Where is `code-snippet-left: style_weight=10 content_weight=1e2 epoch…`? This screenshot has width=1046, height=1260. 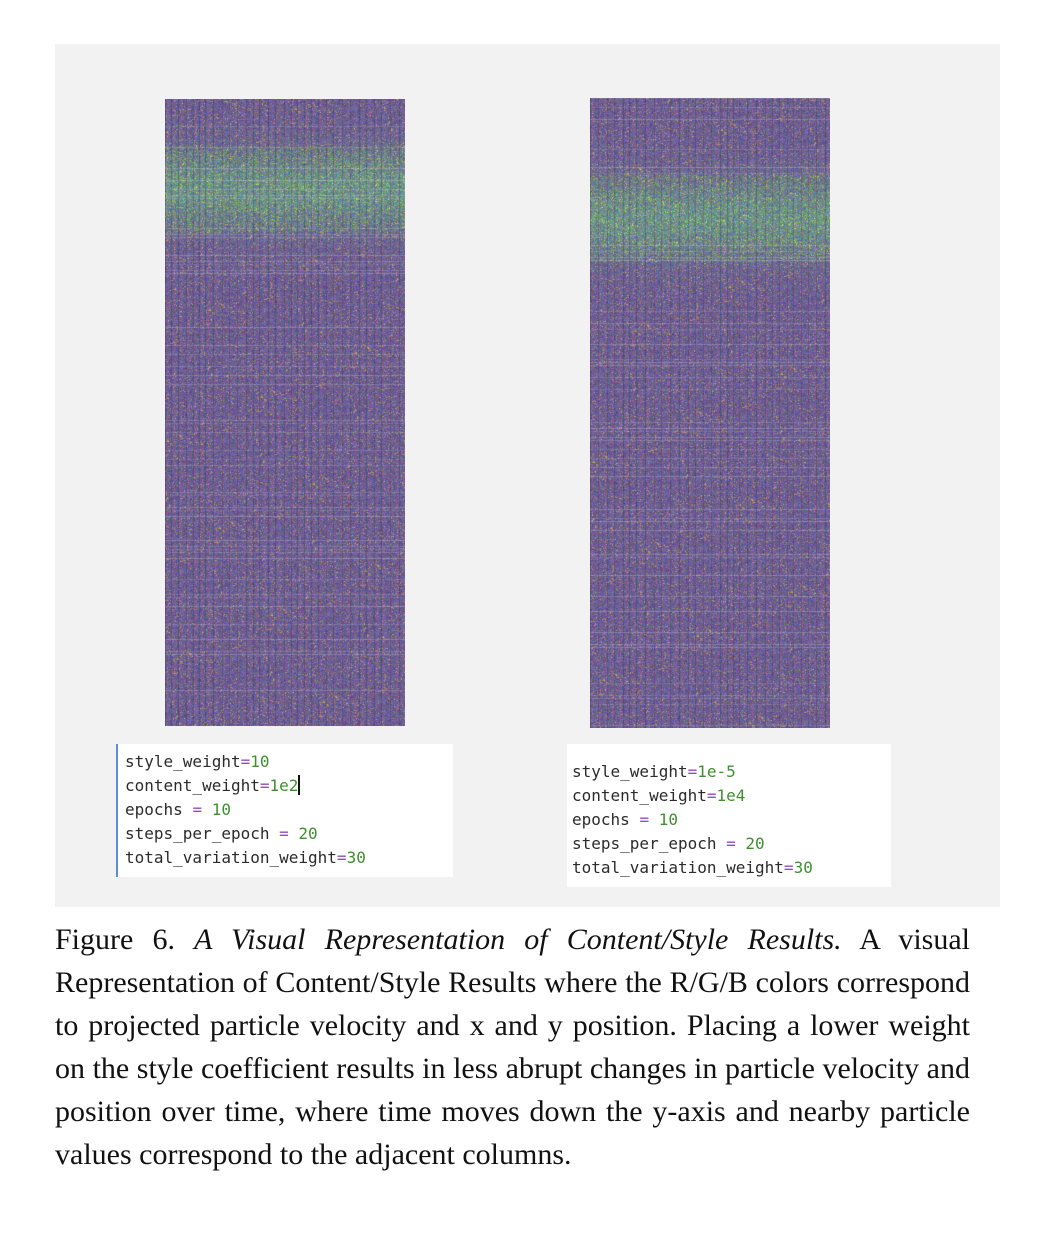
code-snippet-left: style_weight=10 content_weight=1e2 epoch… is located at coordinates (284, 810).